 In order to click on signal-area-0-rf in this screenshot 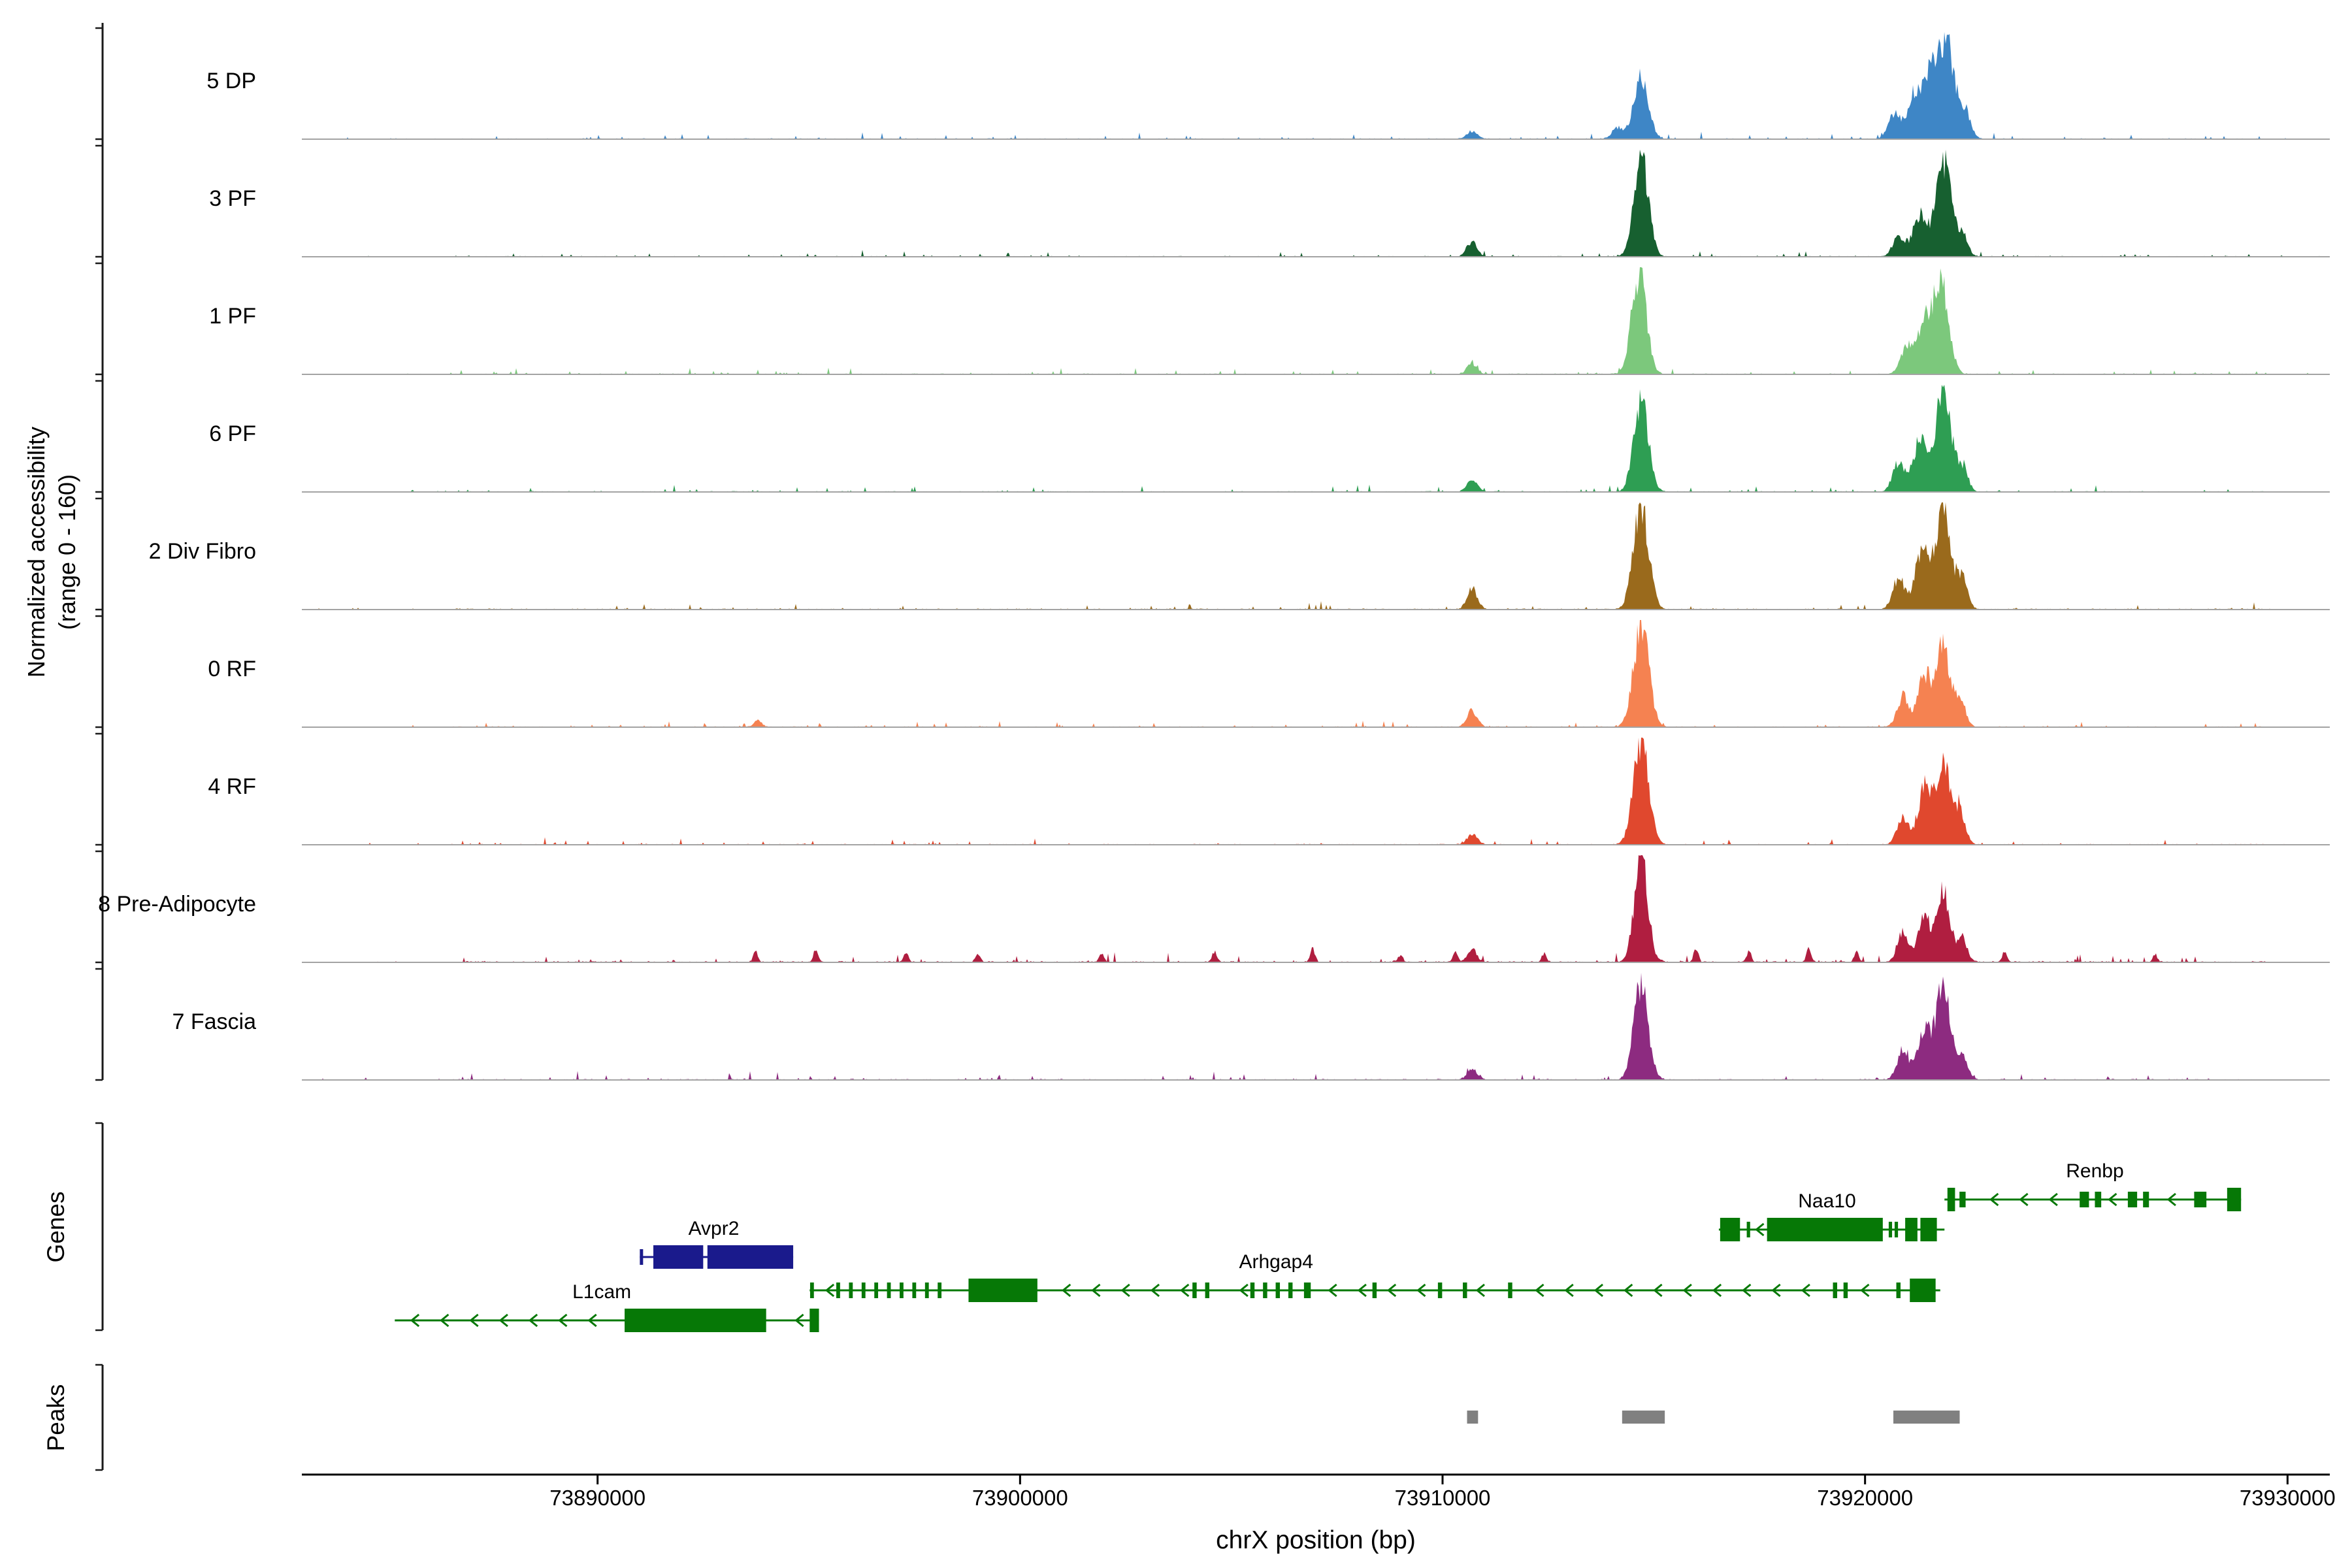, I will do `click(1316, 673)`.